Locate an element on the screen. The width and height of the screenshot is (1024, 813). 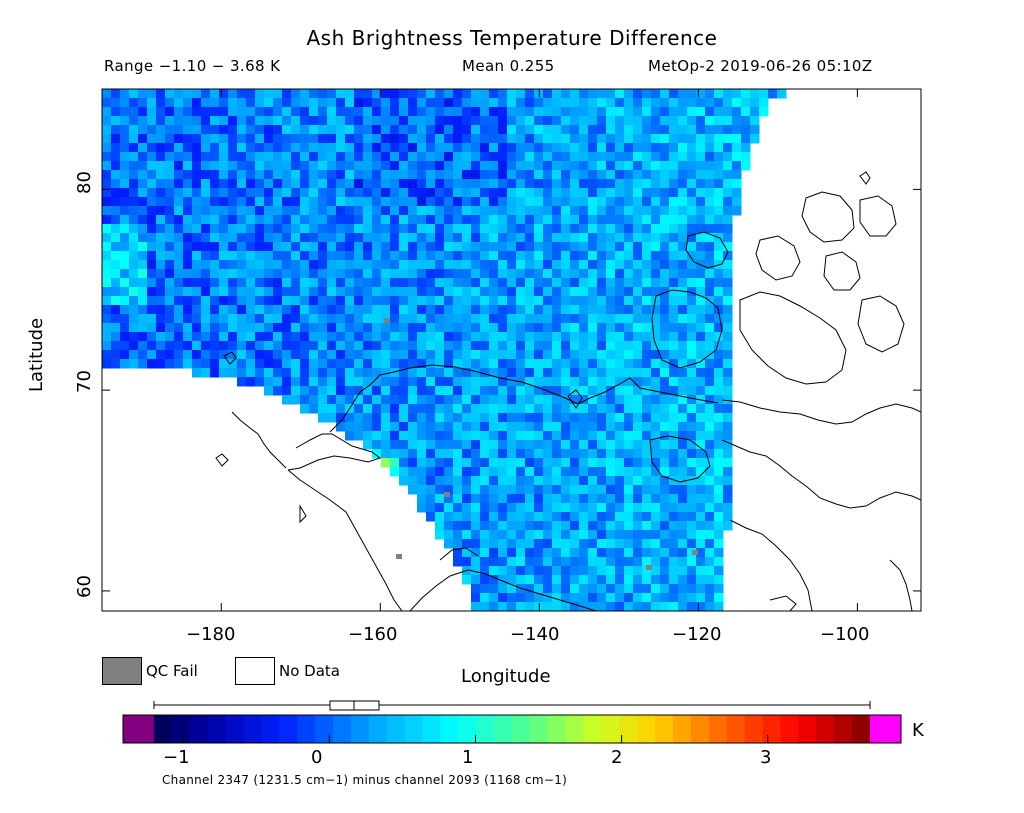
arctic-islands-b is located at coordinates (828, 217).